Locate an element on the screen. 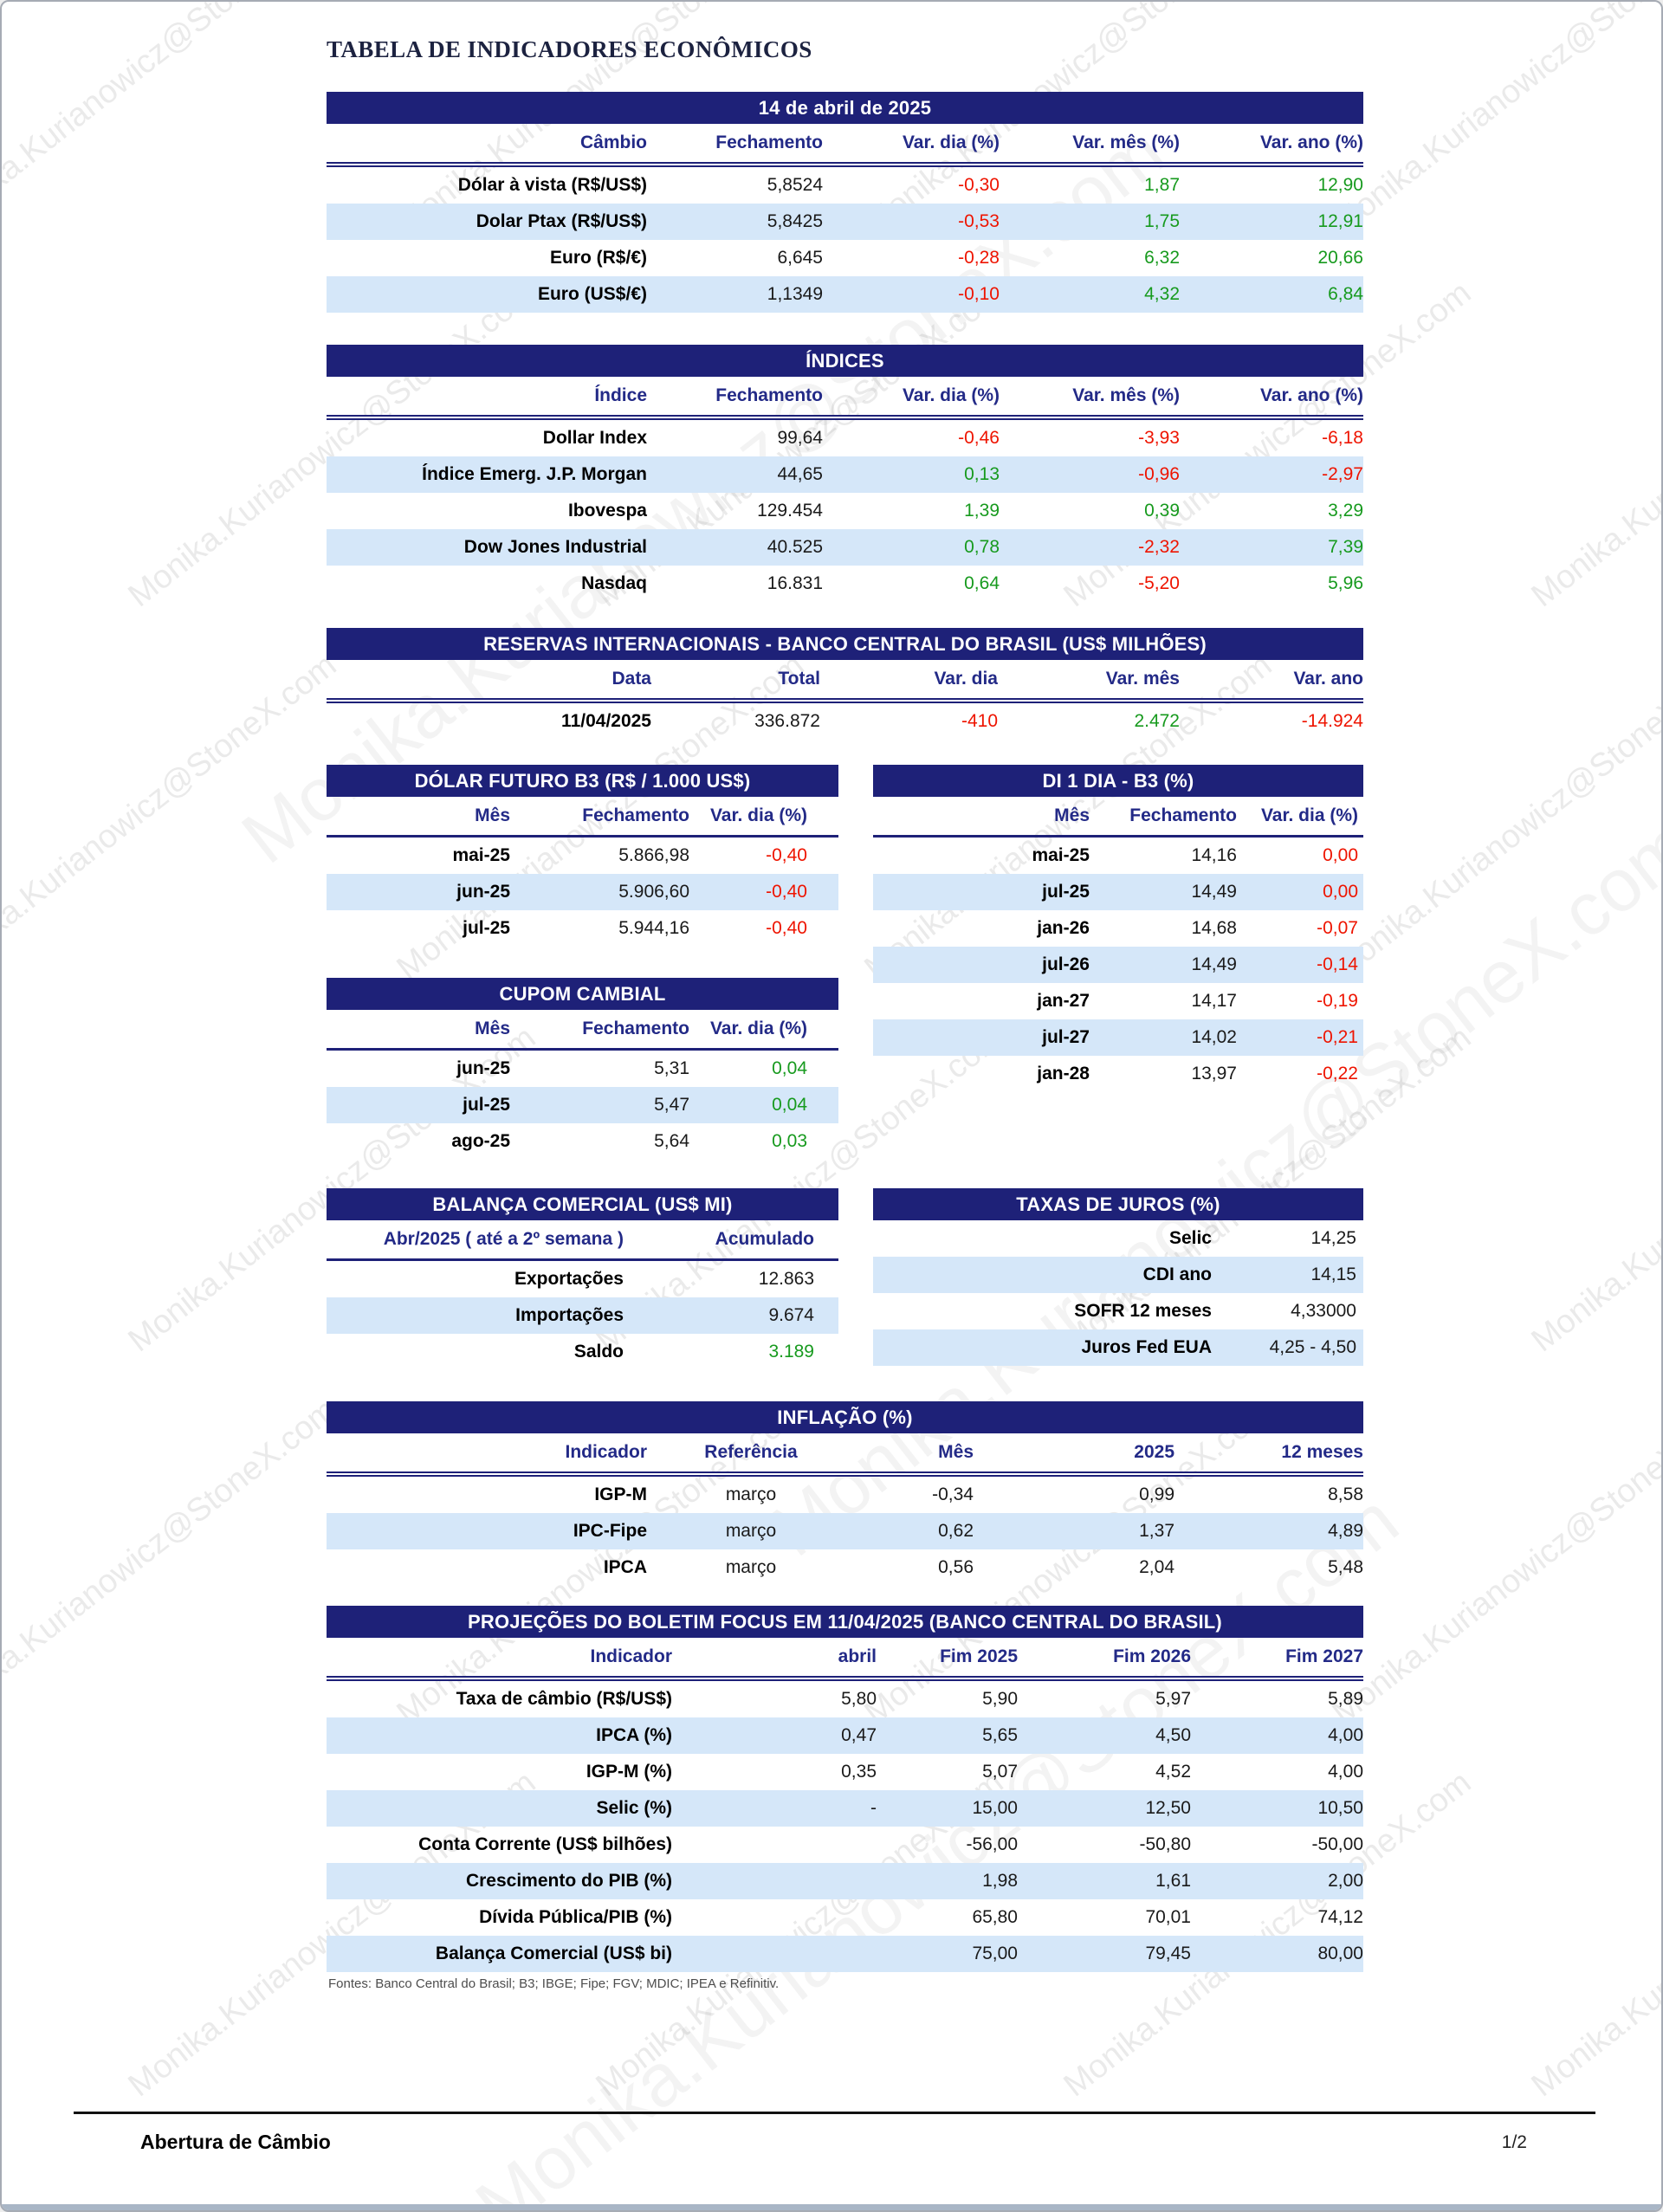  table-row: Juros Fed EUA 4,25 - 4,50 is located at coordinates (1118, 1347).